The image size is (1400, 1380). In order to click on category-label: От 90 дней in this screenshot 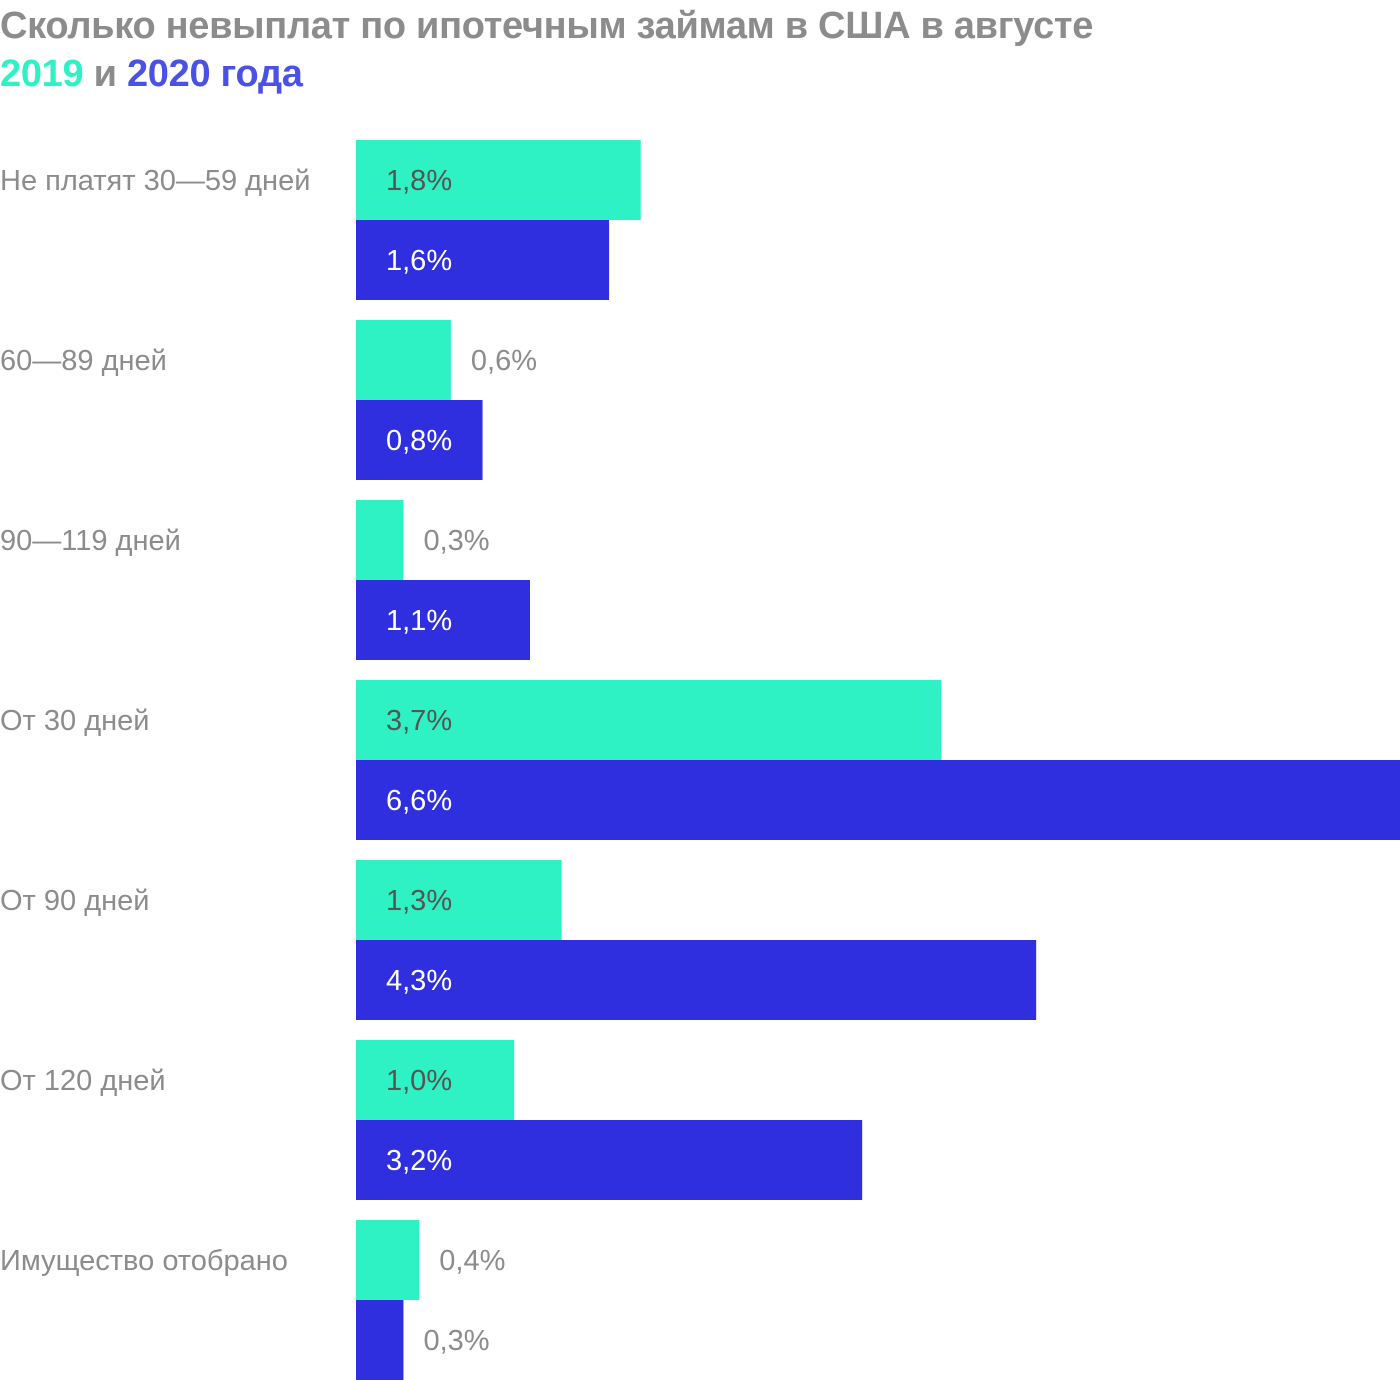, I will do `click(74, 901)`.